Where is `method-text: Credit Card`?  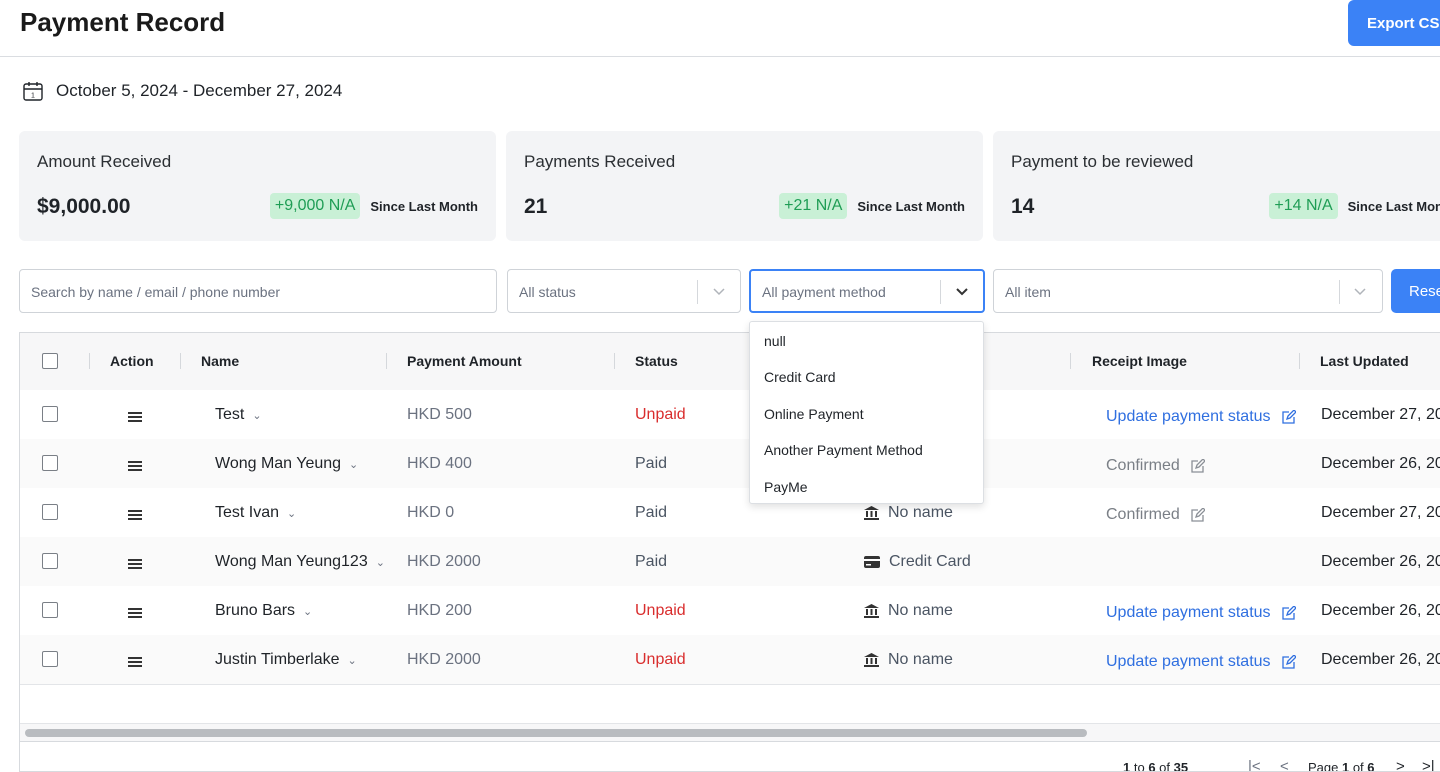 method-text: Credit Card is located at coordinates (930, 561).